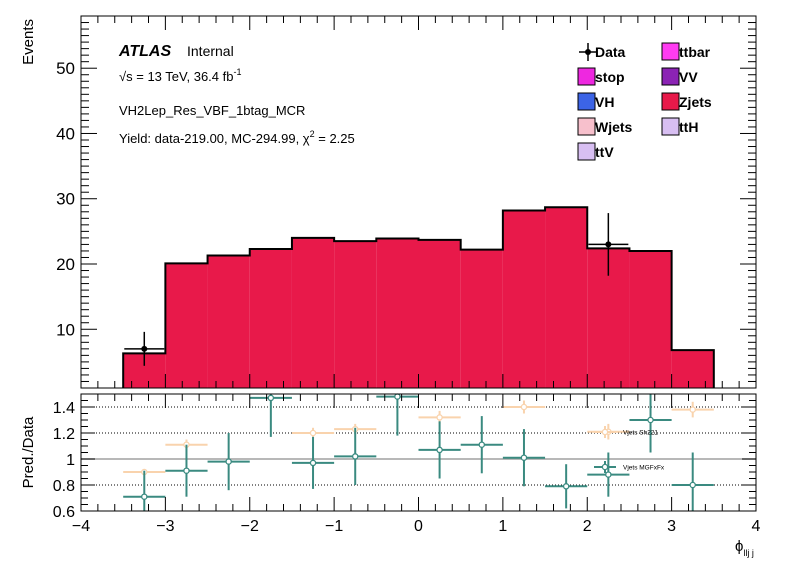  Describe the element at coordinates (65, 68) in the screenshot. I see `y-tick-label: 50` at that location.